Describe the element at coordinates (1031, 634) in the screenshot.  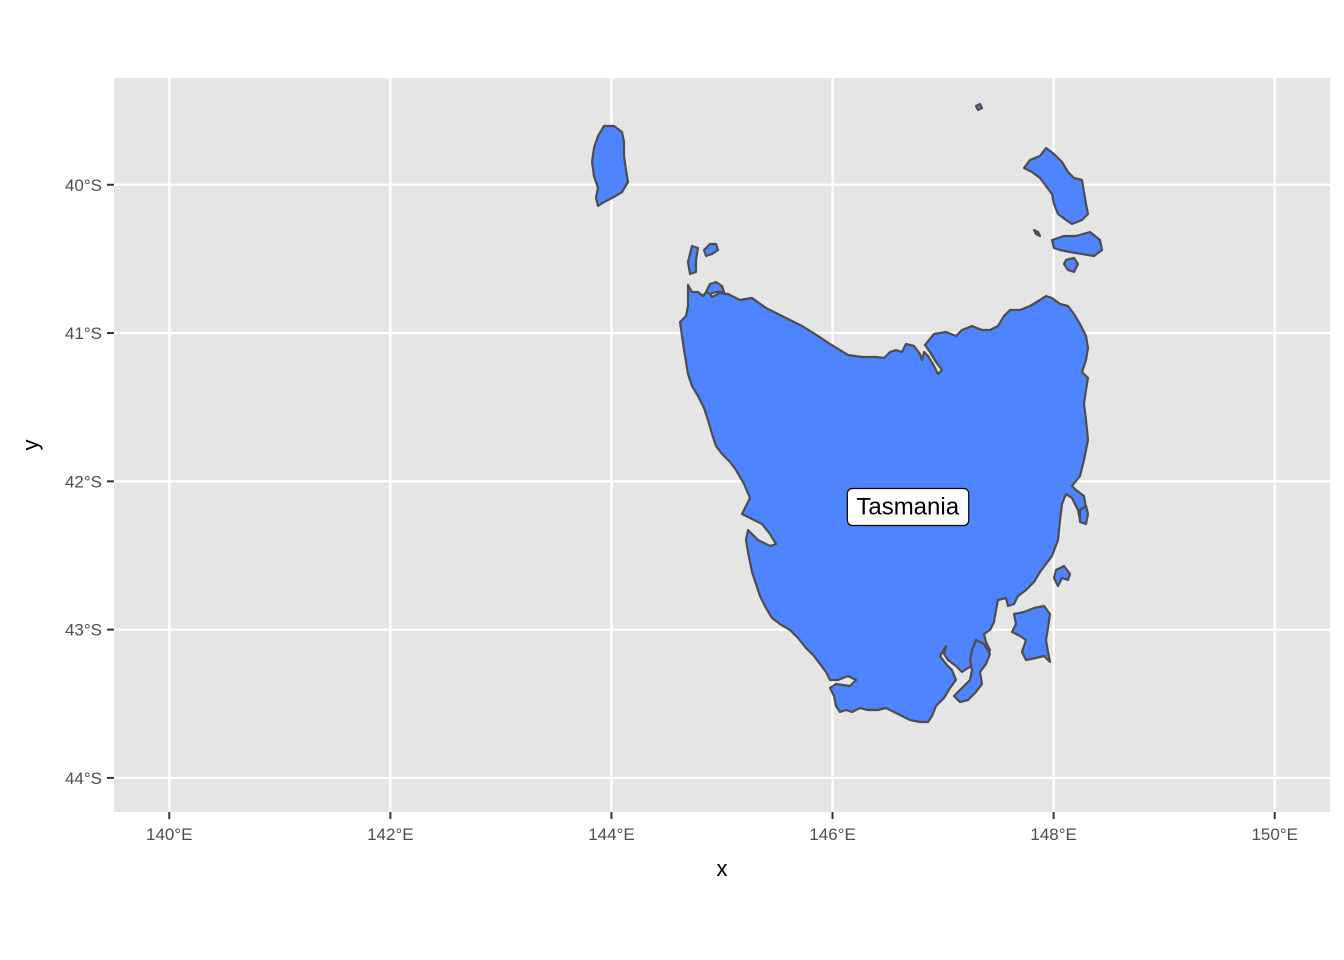
I see `tasman-peninsula` at that location.